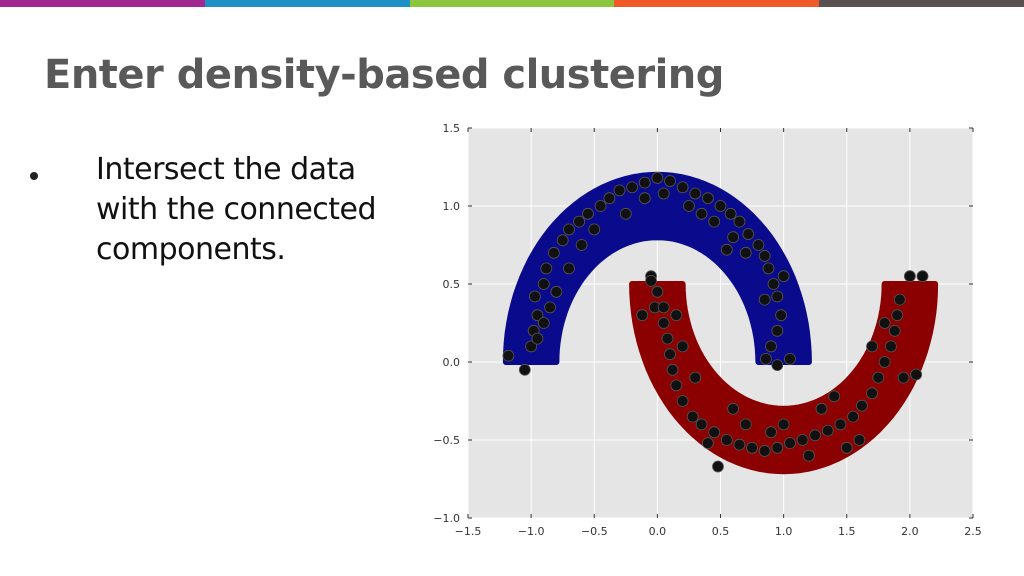  What do you see at coordinates (34, 176) in the screenshot?
I see `bullet-dot-icon` at bounding box center [34, 176].